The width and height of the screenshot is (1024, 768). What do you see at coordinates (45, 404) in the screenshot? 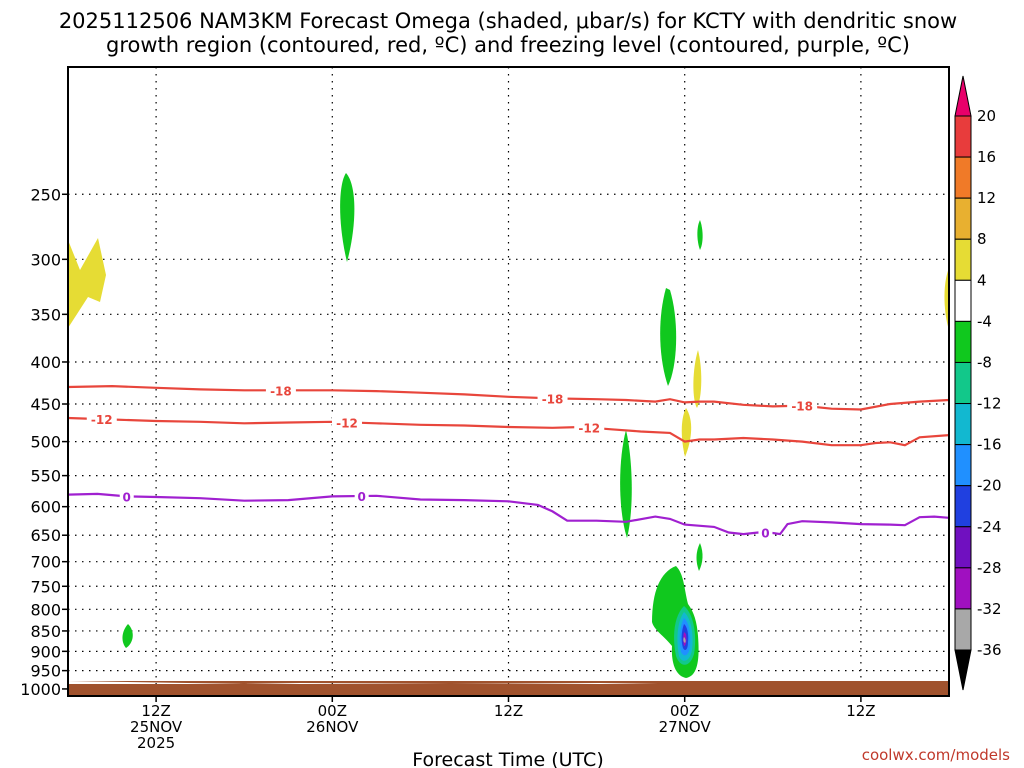
I see `y-tick-label-450: 450` at bounding box center [45, 404].